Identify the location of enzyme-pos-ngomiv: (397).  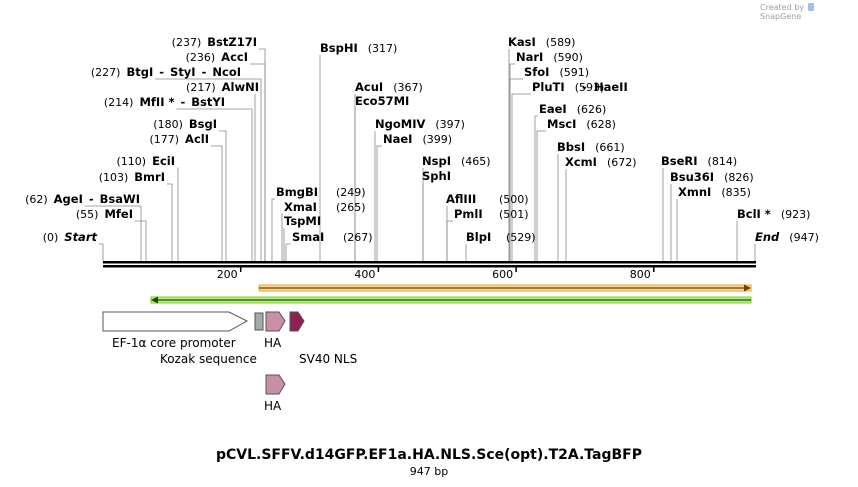
(450, 124).